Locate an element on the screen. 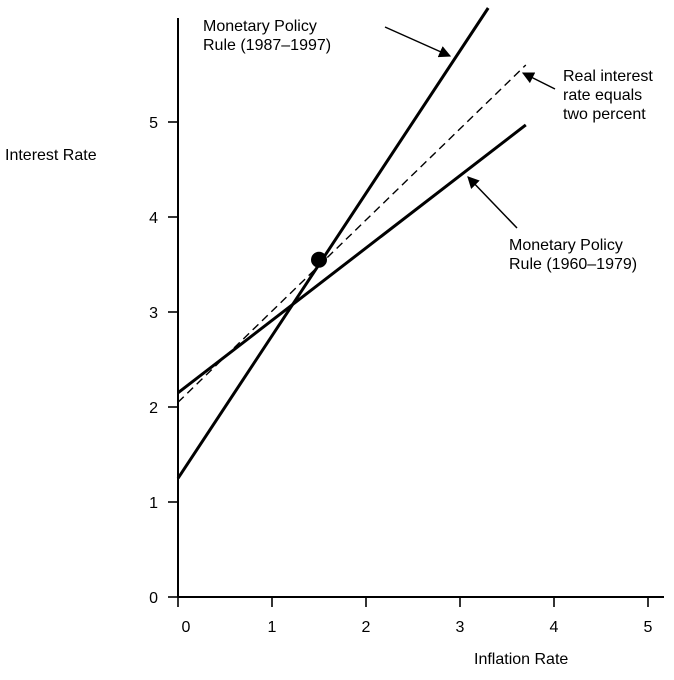  annotation-policy-1987-1997: Monetary Policy Rule (1987–1997) is located at coordinates (327, 38).